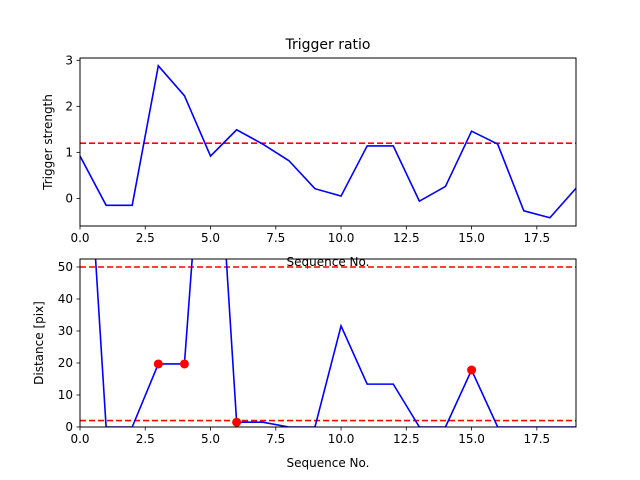 The image size is (640, 480). What do you see at coordinates (69, 60) in the screenshot?
I see `top-ytick-label: 3` at bounding box center [69, 60].